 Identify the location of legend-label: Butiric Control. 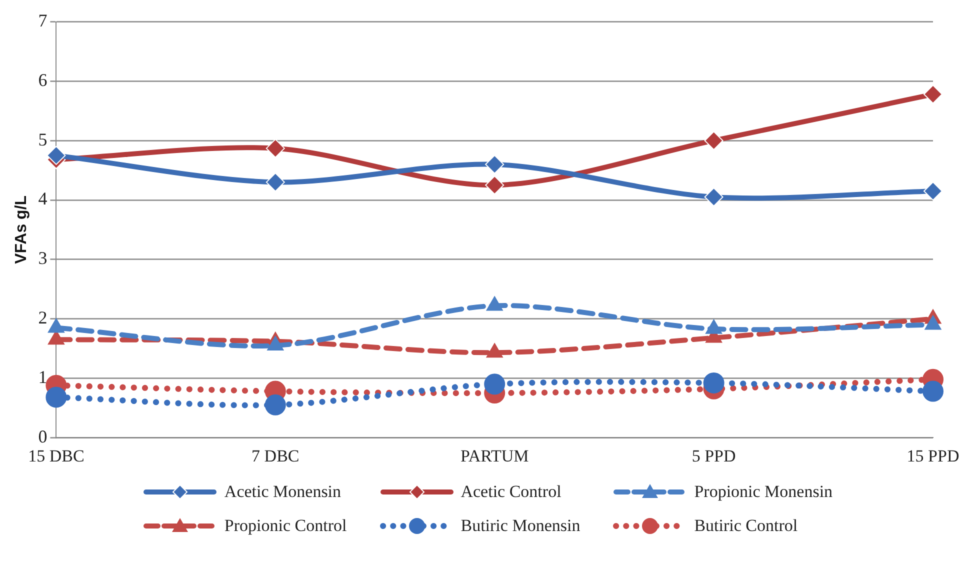
(746, 526).